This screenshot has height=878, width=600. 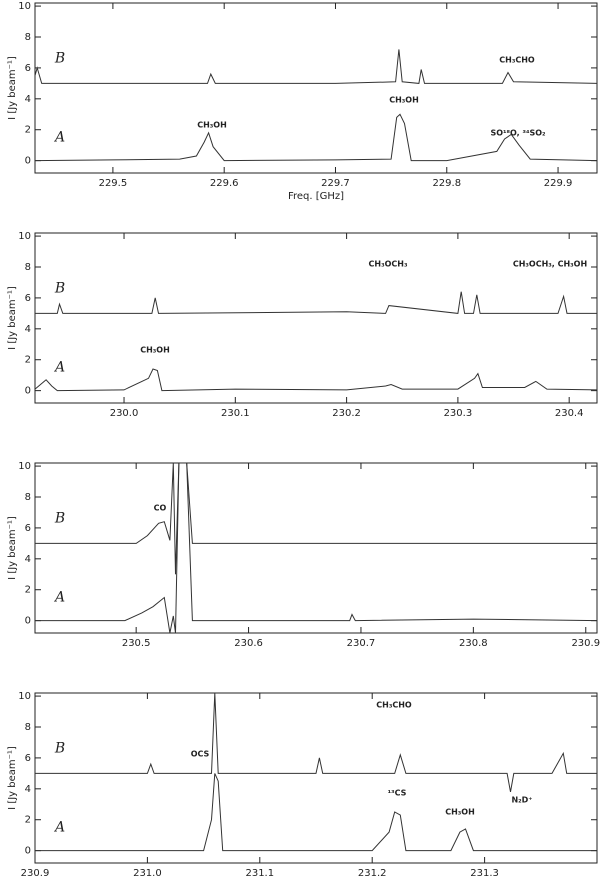 I want to click on x-axis-label: Freq. [GHz], so click(x=316, y=196).